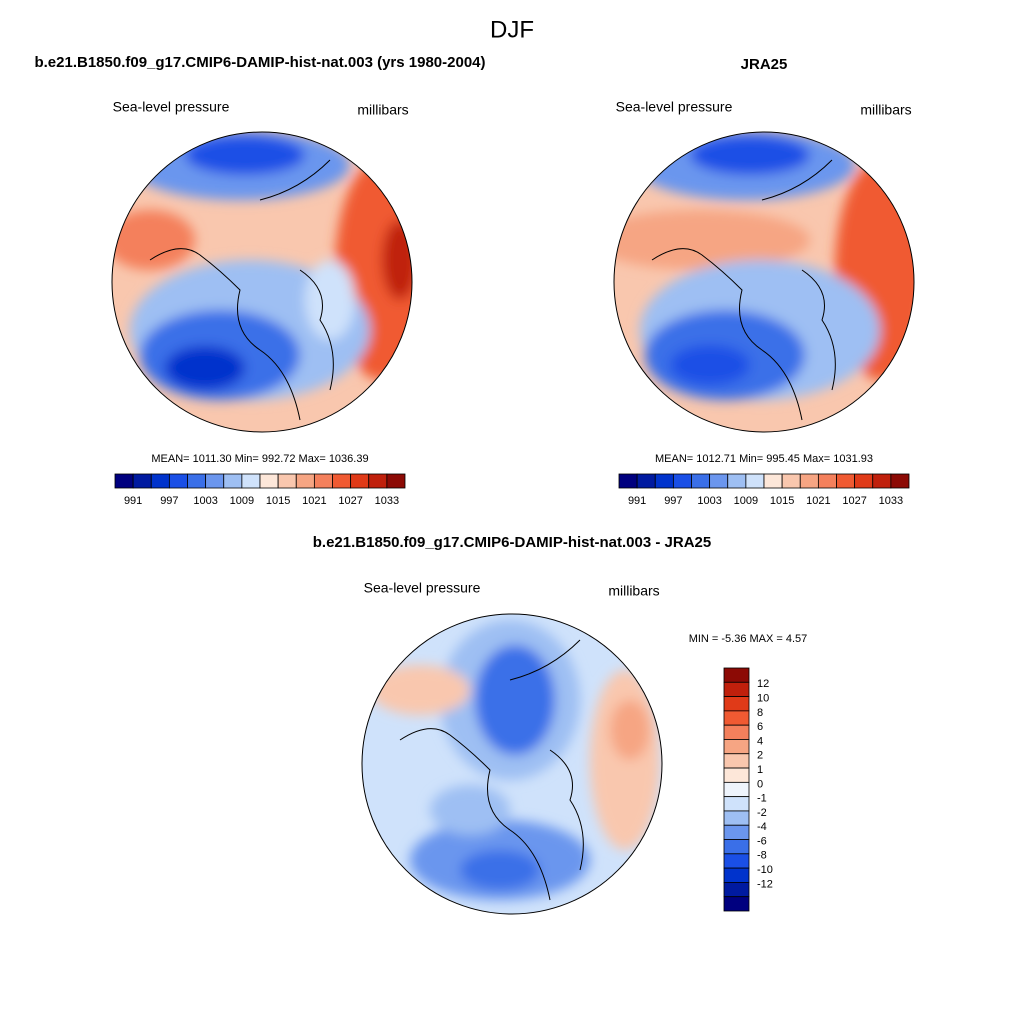  What do you see at coordinates (762, 813) in the screenshot?
I see `colorbar-label: -2` at bounding box center [762, 813].